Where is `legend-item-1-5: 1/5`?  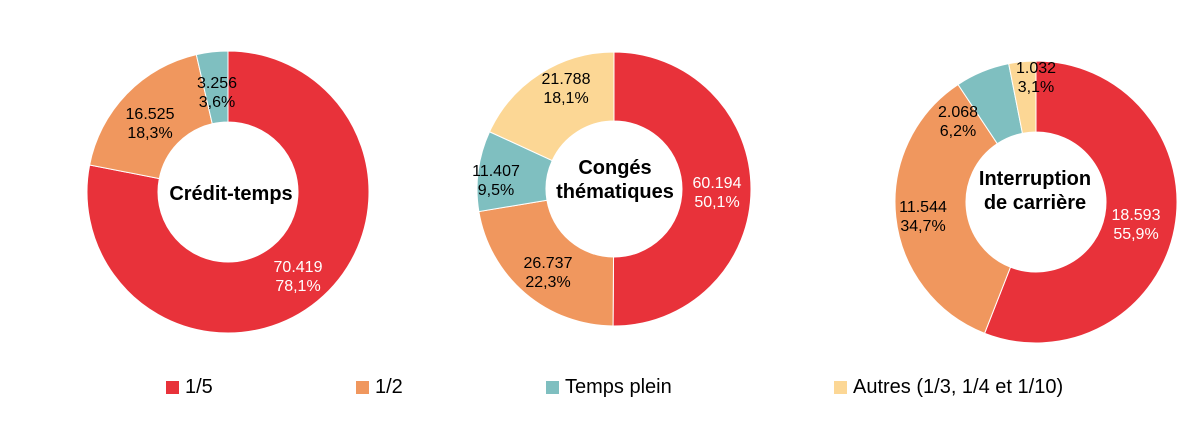
legend-item-1-5: 1/5 is located at coordinates (189, 387).